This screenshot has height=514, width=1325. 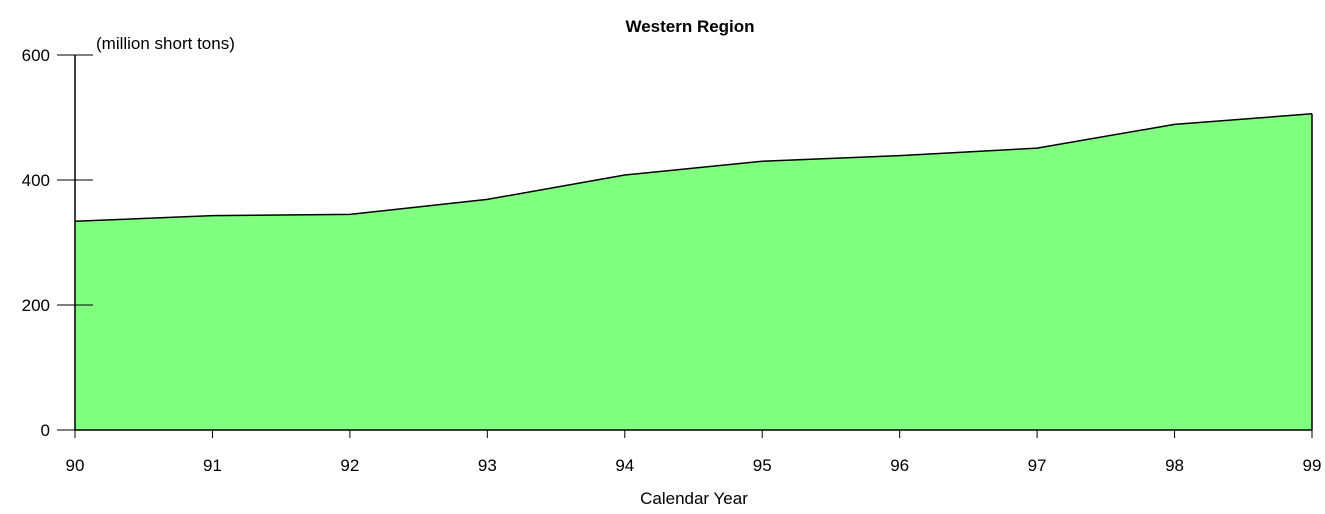 What do you see at coordinates (36, 55) in the screenshot?
I see `y-tick-label: 600` at bounding box center [36, 55].